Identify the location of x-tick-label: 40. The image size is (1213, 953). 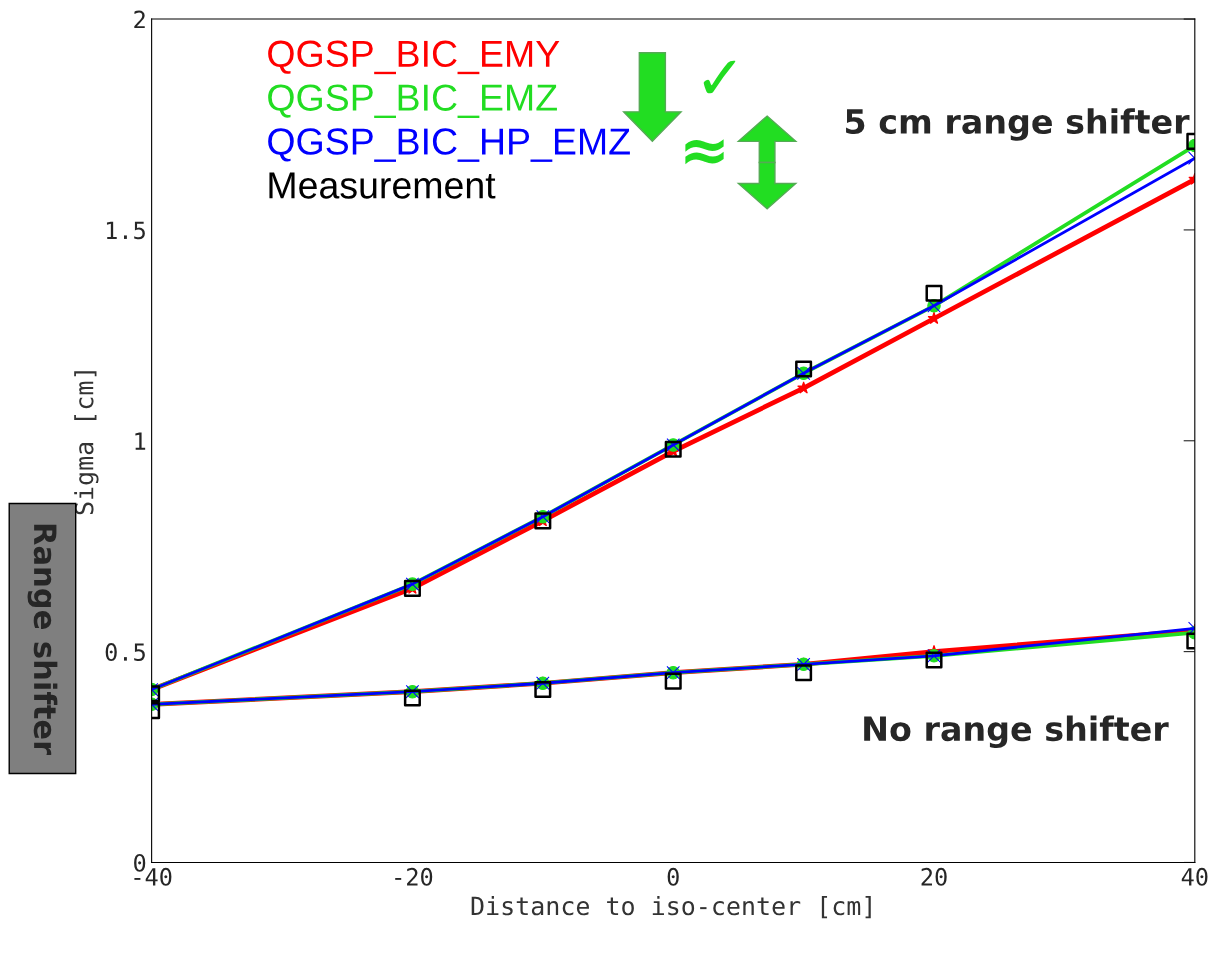
(1194, 876).